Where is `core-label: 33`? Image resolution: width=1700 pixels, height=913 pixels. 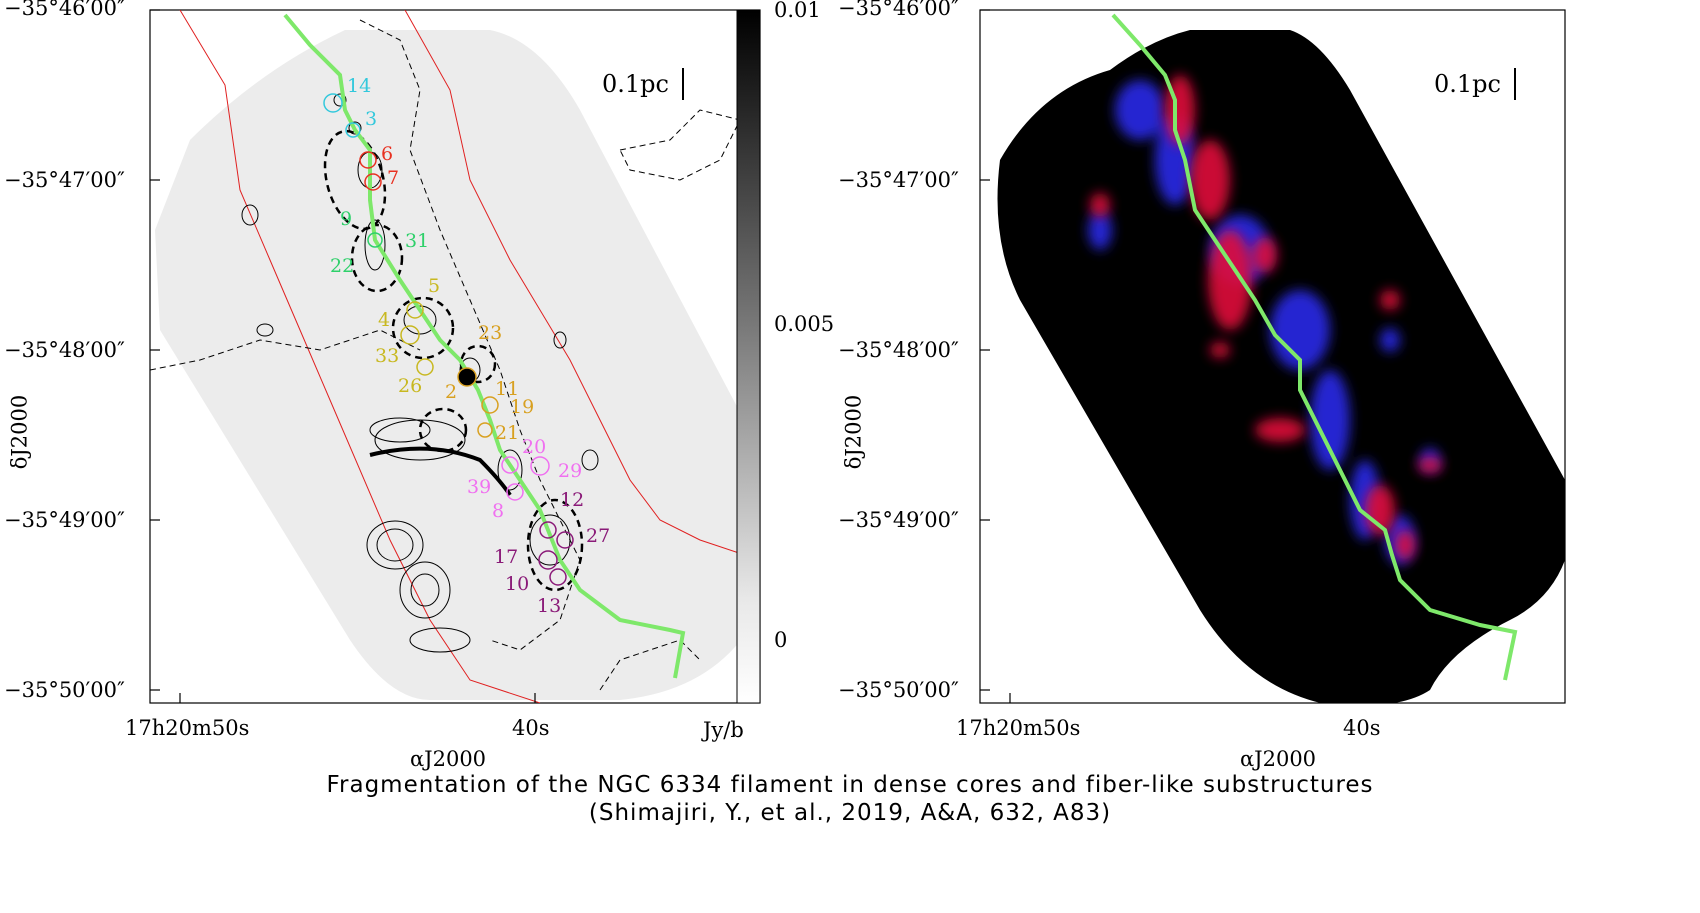
core-label: 33 is located at coordinates (387, 356).